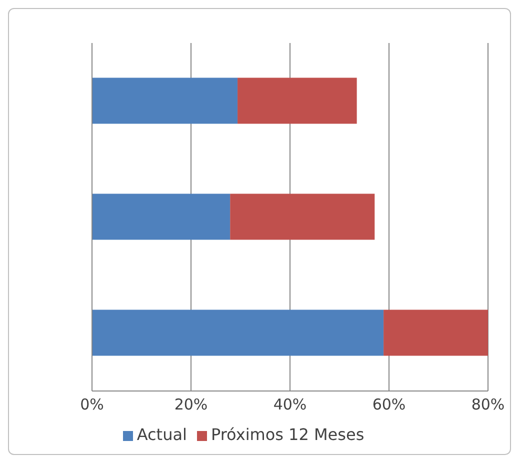 Image resolution: width=519 pixels, height=463 pixels. I want to click on x-tick-label: 20%, so click(191, 405).